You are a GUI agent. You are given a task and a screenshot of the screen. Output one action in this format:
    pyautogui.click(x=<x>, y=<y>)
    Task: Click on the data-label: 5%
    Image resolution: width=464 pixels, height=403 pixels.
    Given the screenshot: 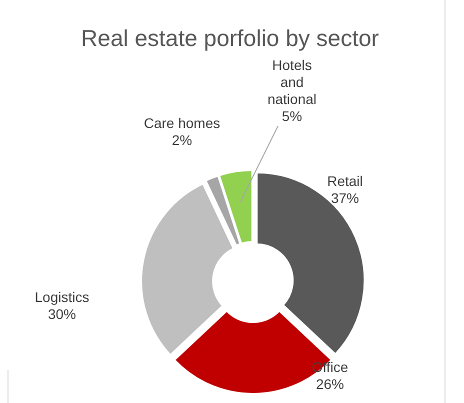 What is the action you would take?
    pyautogui.click(x=292, y=116)
    